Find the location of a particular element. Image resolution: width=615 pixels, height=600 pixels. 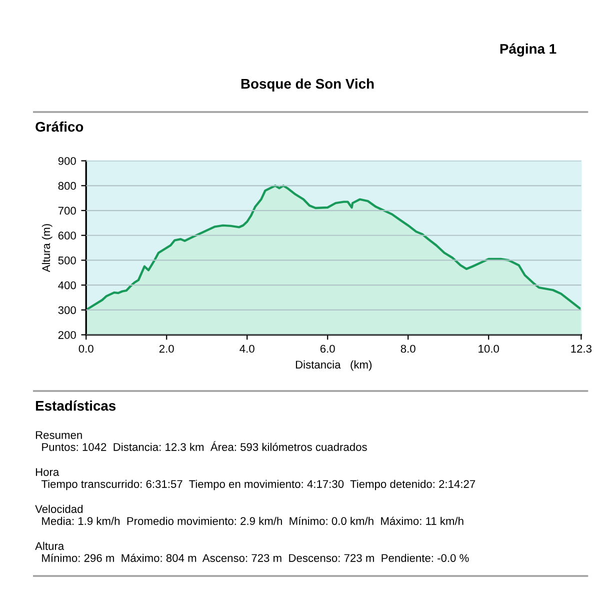

text: Gráfico is located at coordinates (60, 126).